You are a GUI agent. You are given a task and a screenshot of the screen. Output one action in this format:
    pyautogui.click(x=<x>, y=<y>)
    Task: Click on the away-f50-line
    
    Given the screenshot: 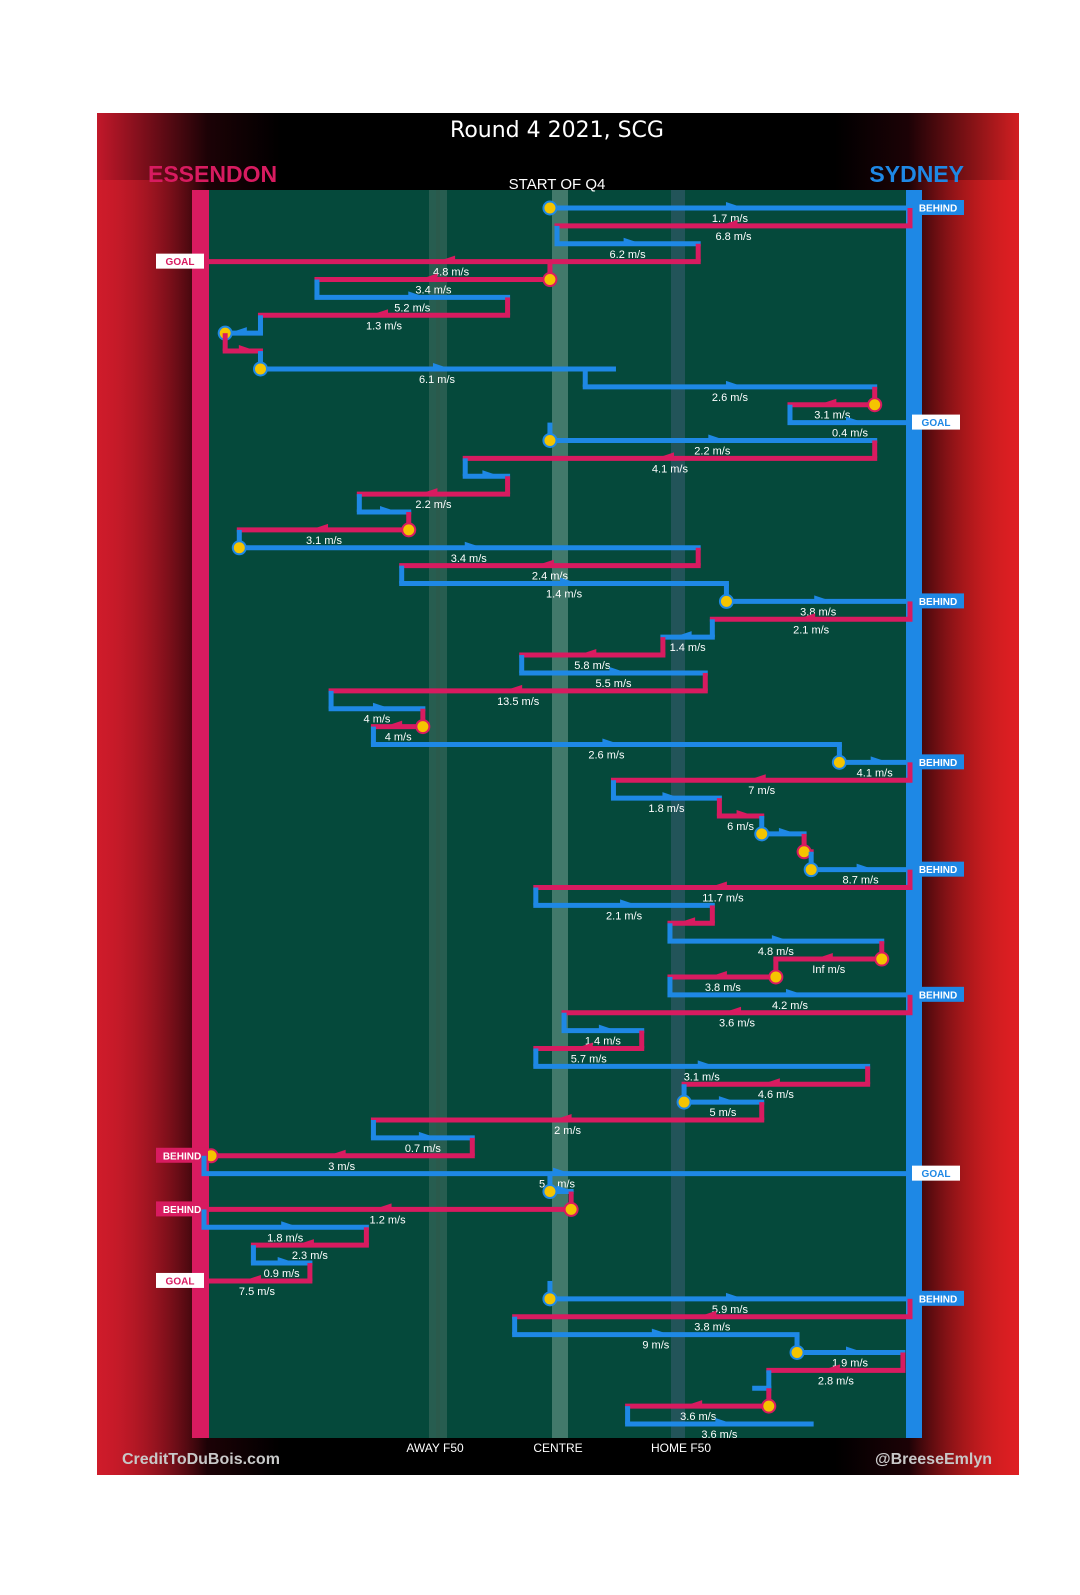 What is the action you would take?
    pyautogui.click(x=438, y=814)
    